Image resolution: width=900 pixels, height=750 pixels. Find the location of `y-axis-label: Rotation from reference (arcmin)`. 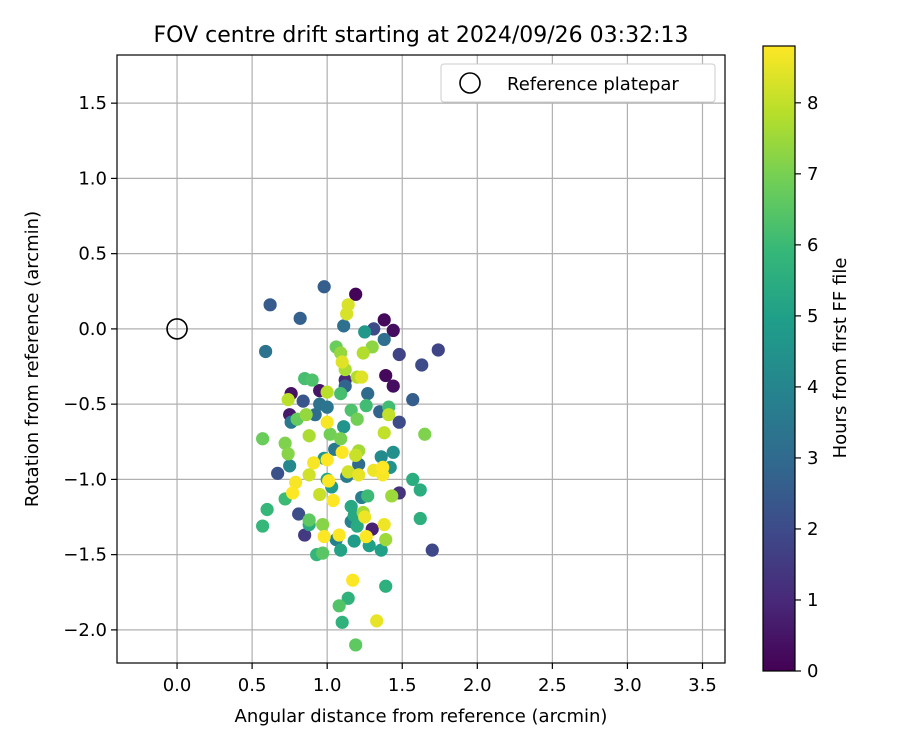

y-axis-label: Rotation from reference (arcmin) is located at coordinates (32, 359).